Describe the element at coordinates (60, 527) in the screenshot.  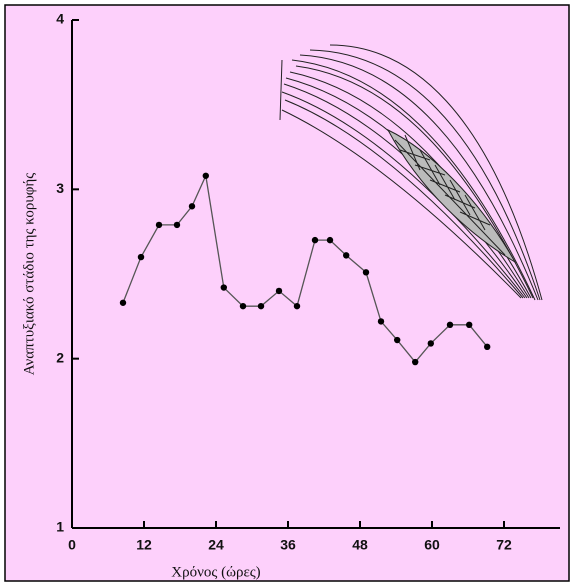
I see `y-tick-label: 1` at that location.